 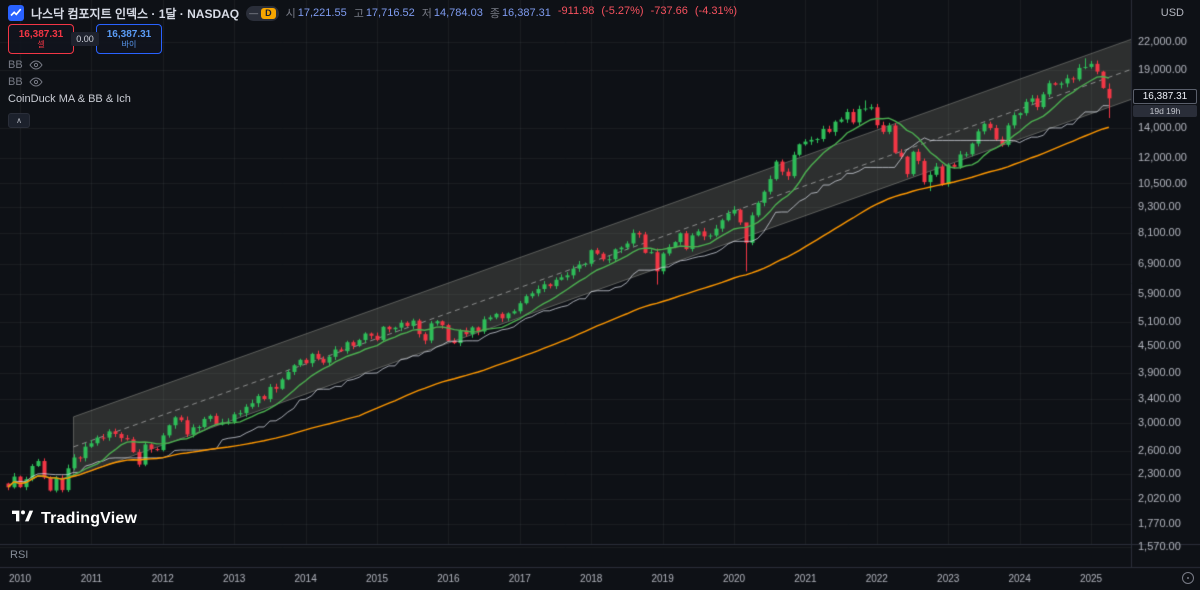 What do you see at coordinates (69, 64) in the screenshot?
I see `indicator-row-bb-1: BB` at bounding box center [69, 64].